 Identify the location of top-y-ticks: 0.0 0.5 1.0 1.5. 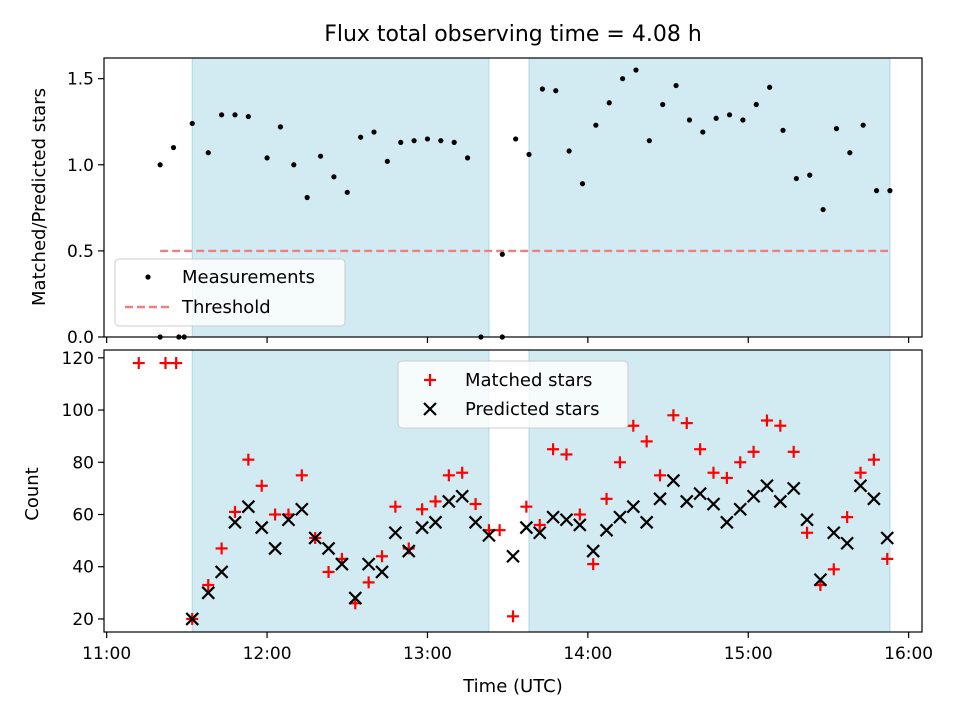
(85, 209).